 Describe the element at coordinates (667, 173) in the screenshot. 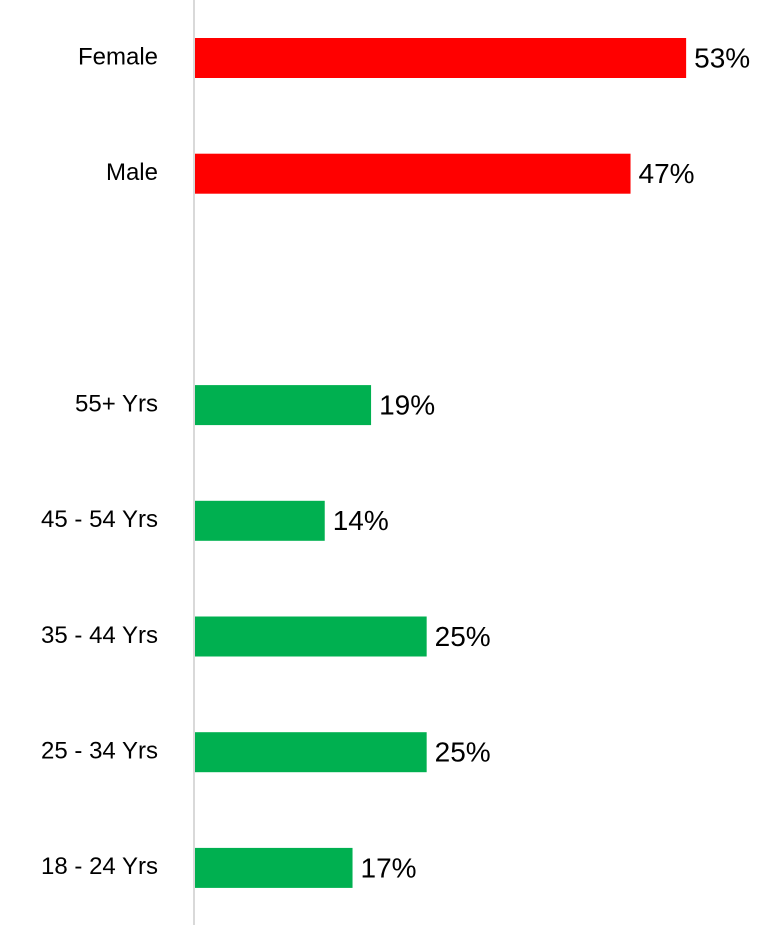

I see `value-label: 47%` at that location.